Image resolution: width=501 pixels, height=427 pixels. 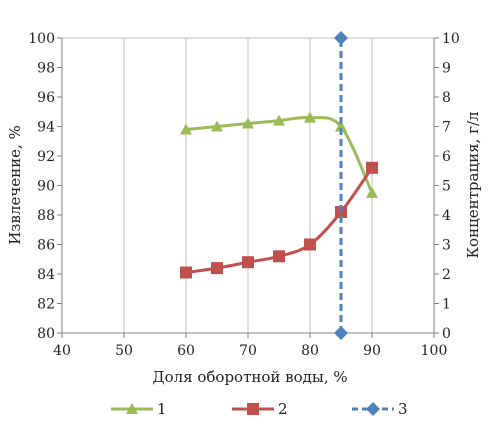 I want to click on tick-label-left-94: 94, so click(x=46, y=128).